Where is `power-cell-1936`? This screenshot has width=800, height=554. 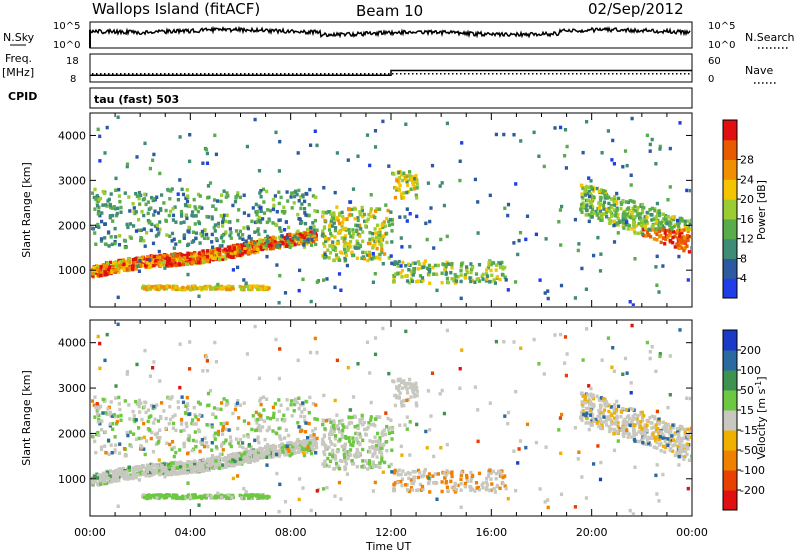
power-cell-1936 is located at coordinates (413, 182).